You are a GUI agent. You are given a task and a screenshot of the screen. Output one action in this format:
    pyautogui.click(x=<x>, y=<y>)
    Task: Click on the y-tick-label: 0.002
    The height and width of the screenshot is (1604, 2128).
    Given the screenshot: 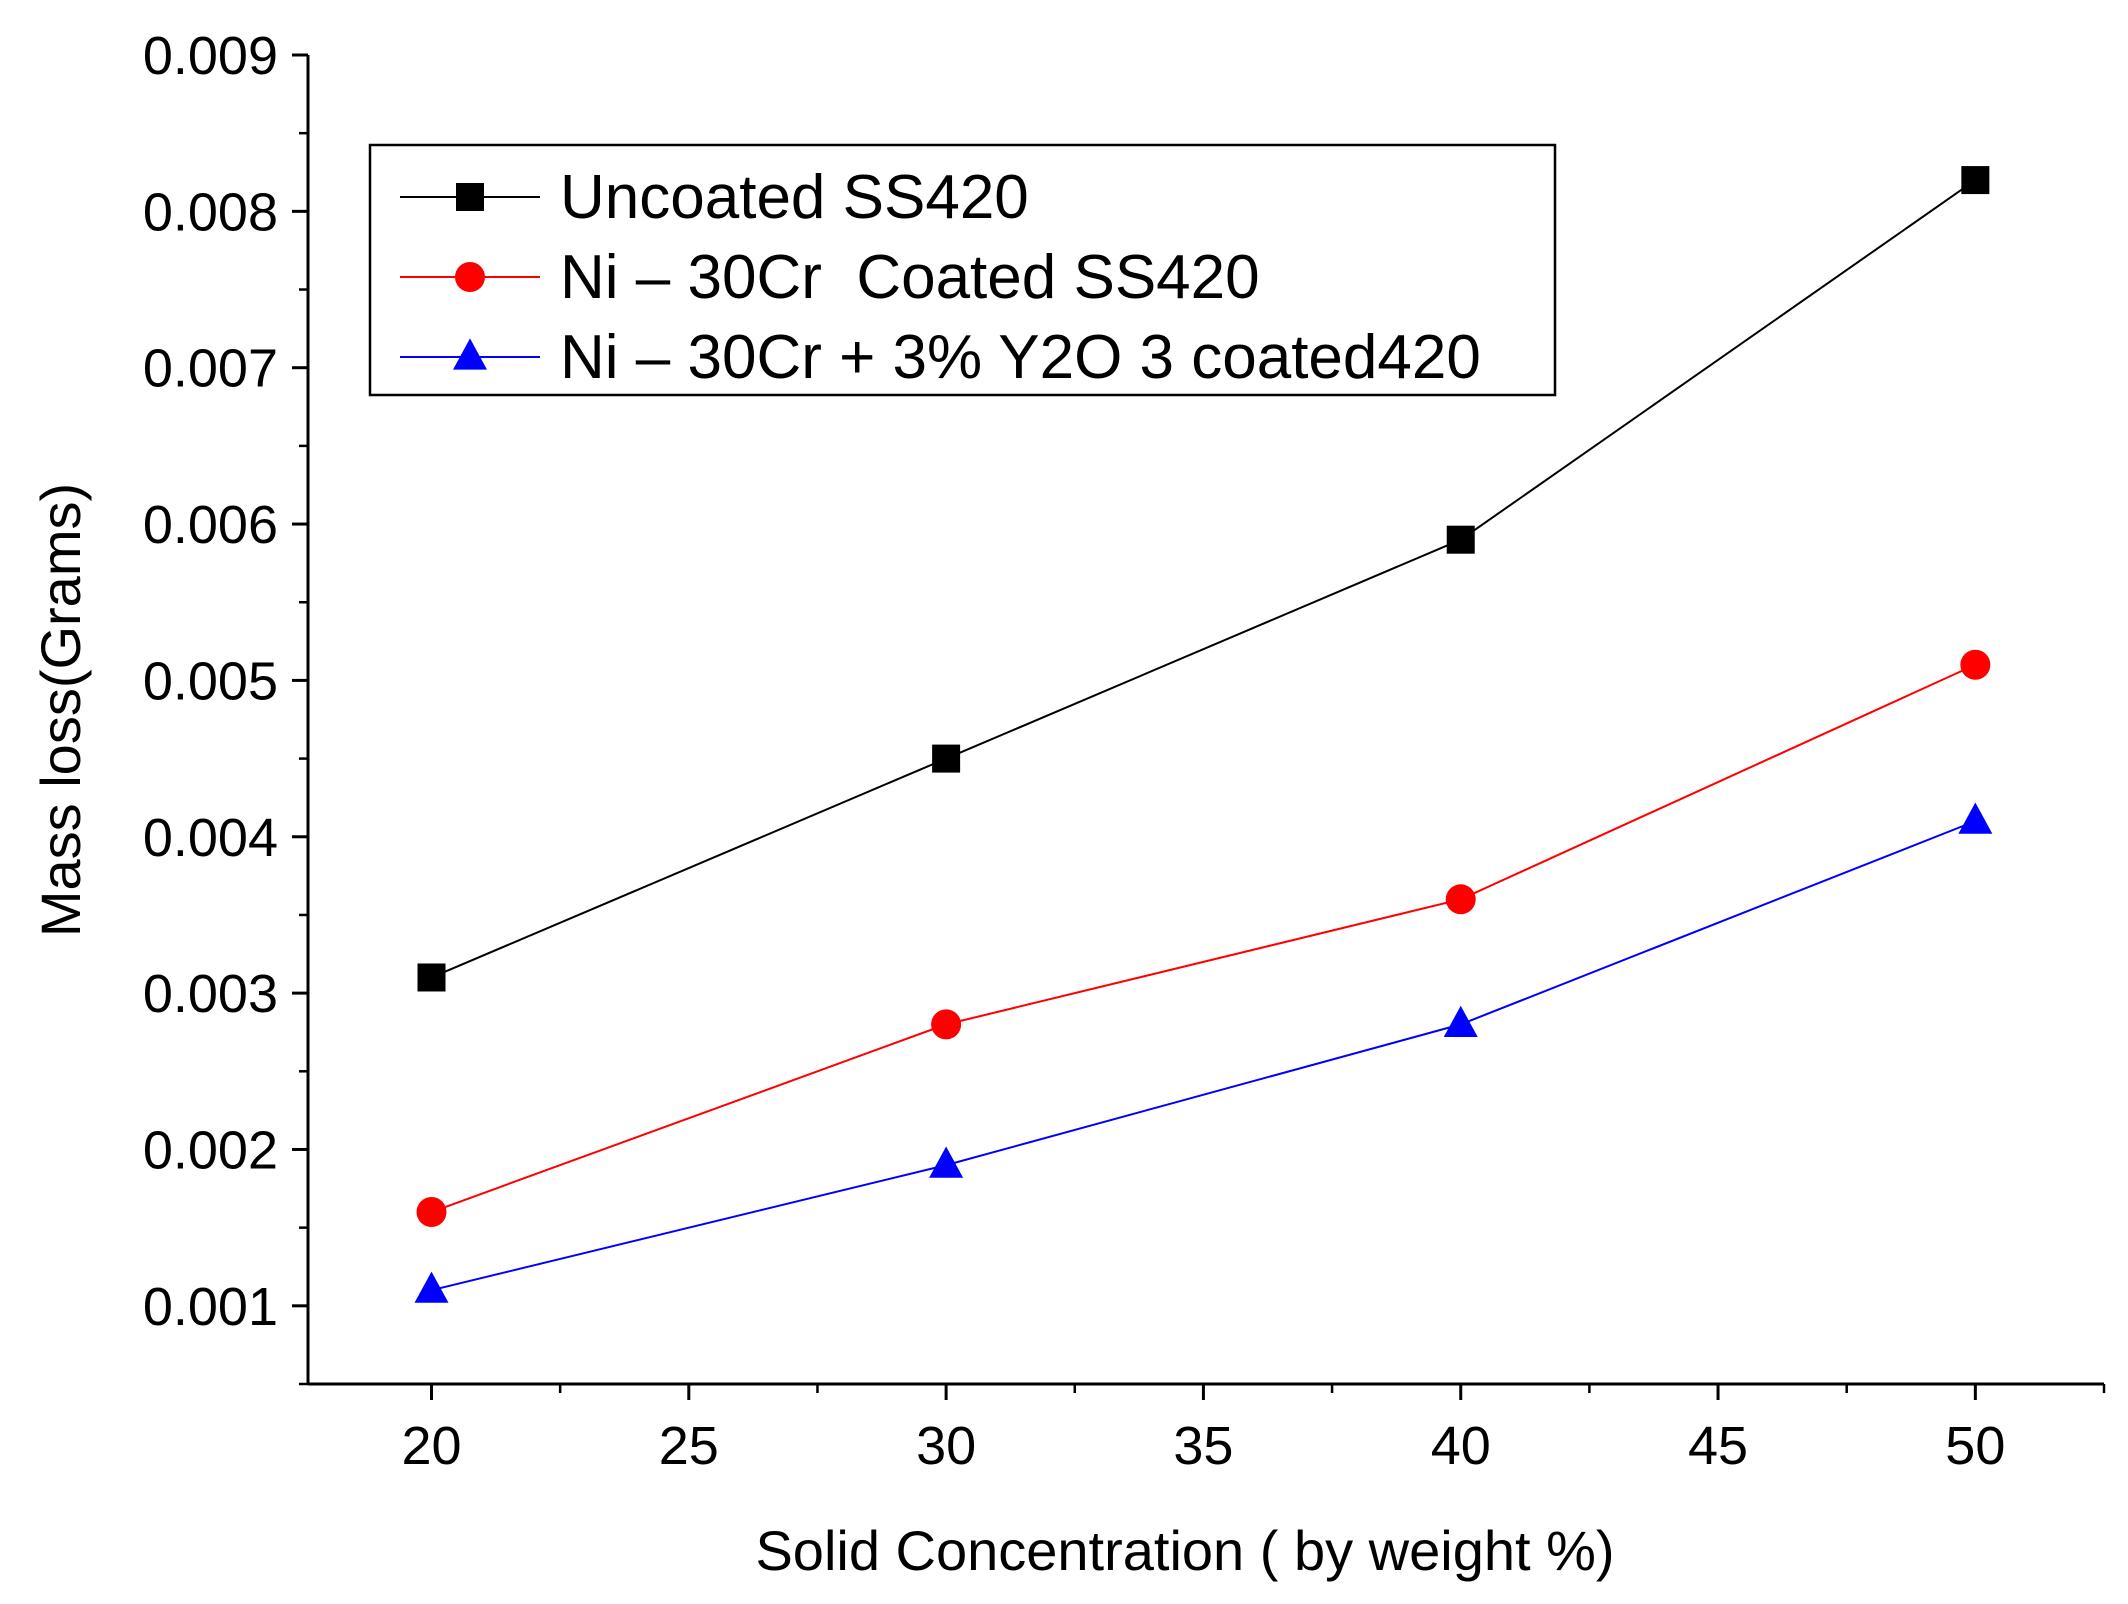 What is the action you would take?
    pyautogui.click(x=210, y=1150)
    